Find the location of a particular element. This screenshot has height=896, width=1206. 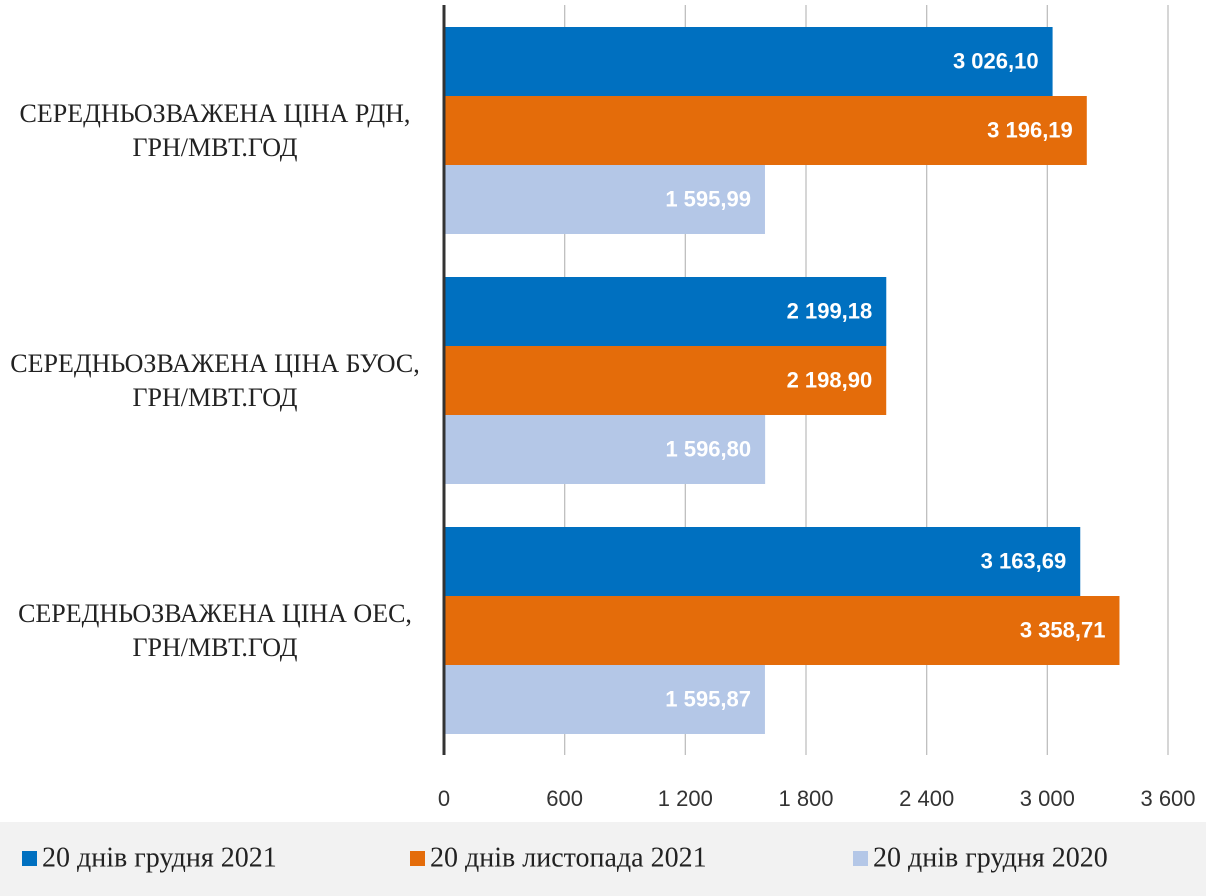

x-tick-label: 600 is located at coordinates (564, 798).